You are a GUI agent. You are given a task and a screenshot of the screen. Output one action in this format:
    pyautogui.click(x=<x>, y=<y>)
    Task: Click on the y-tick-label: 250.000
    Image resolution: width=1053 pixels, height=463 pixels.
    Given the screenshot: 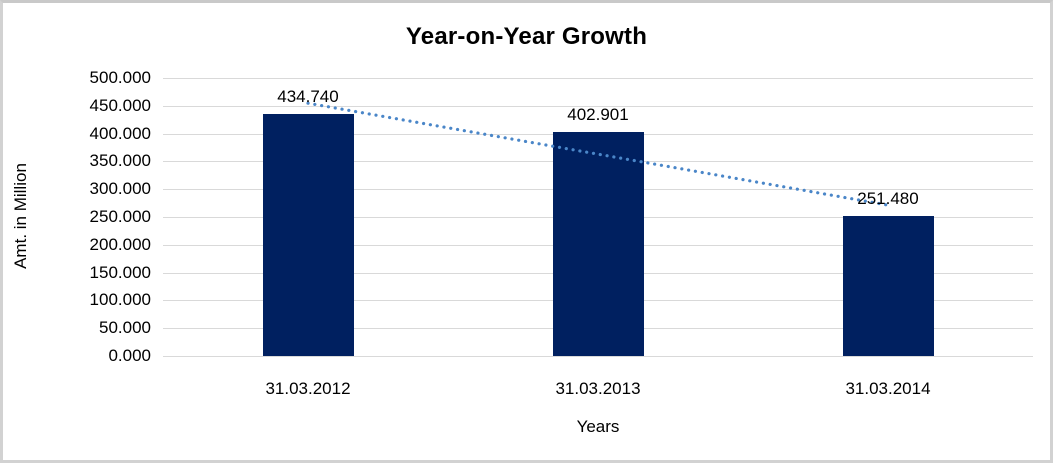 What is the action you would take?
    pyautogui.click(x=120, y=216)
    